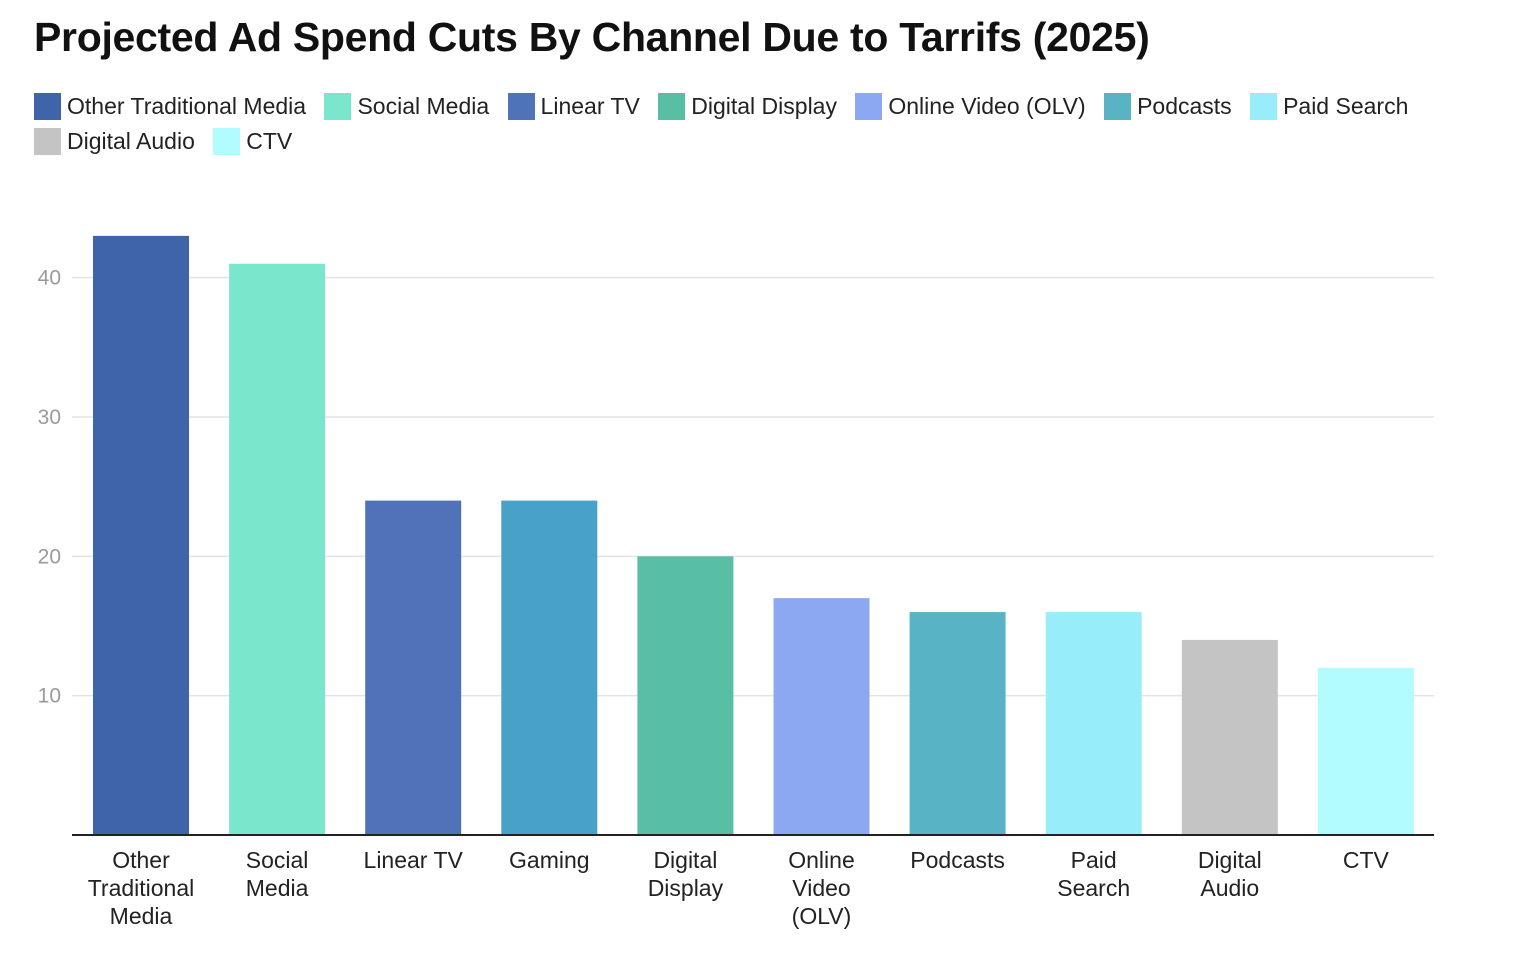  Describe the element at coordinates (269, 141) in the screenshot. I see `legend-label: CTV` at that location.